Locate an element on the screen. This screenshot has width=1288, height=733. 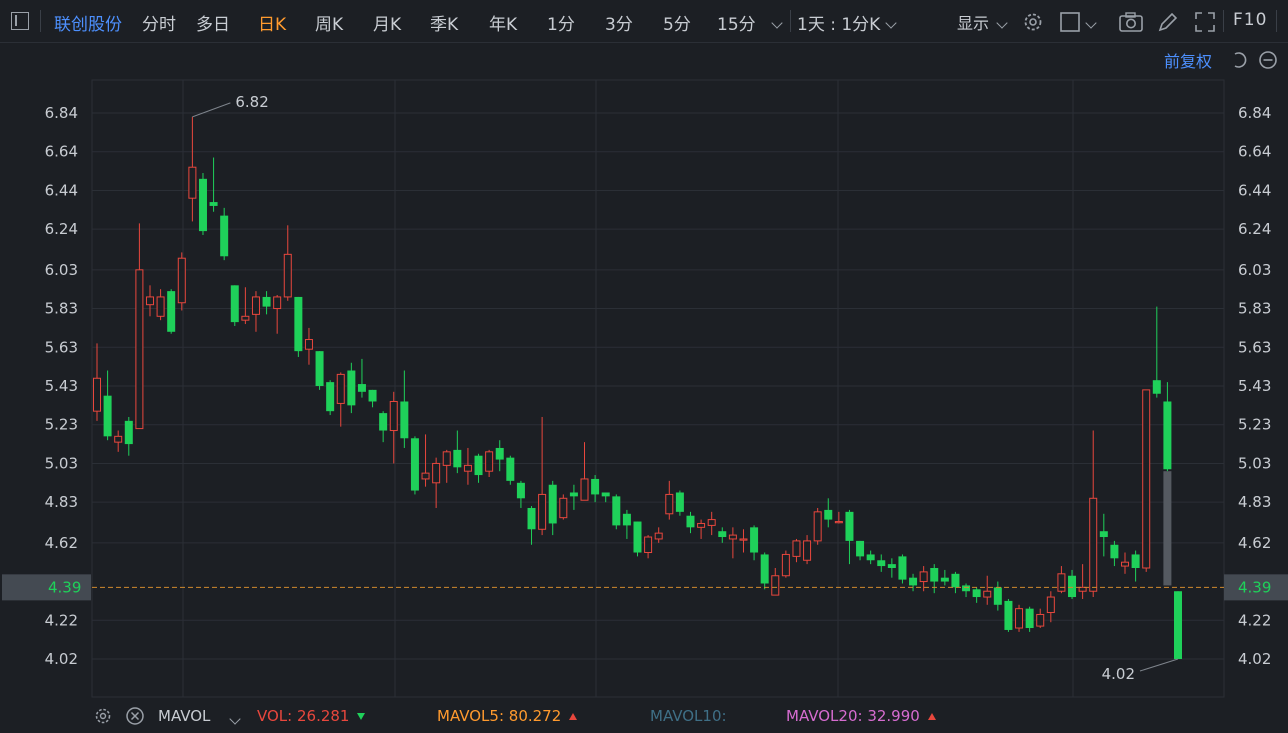
adjust-mode-forward: 前复权 is located at coordinates (1187, 61).